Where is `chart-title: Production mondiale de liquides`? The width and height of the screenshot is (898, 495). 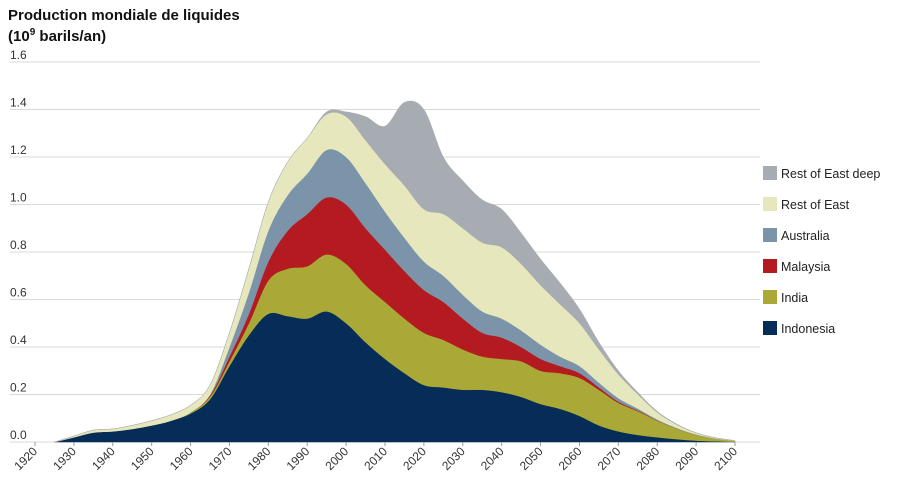 chart-title: Production mondiale de liquides is located at coordinates (124, 15).